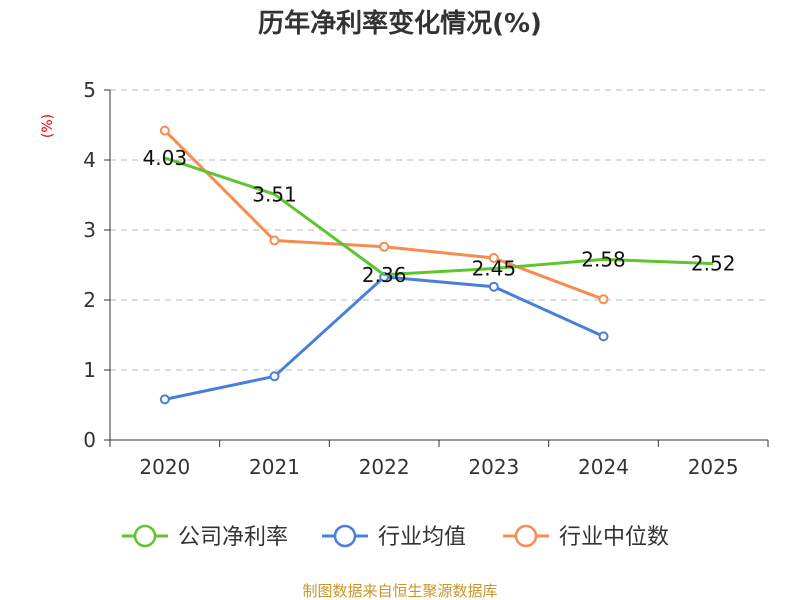  I want to click on y-tick-label: 1, so click(89, 370).